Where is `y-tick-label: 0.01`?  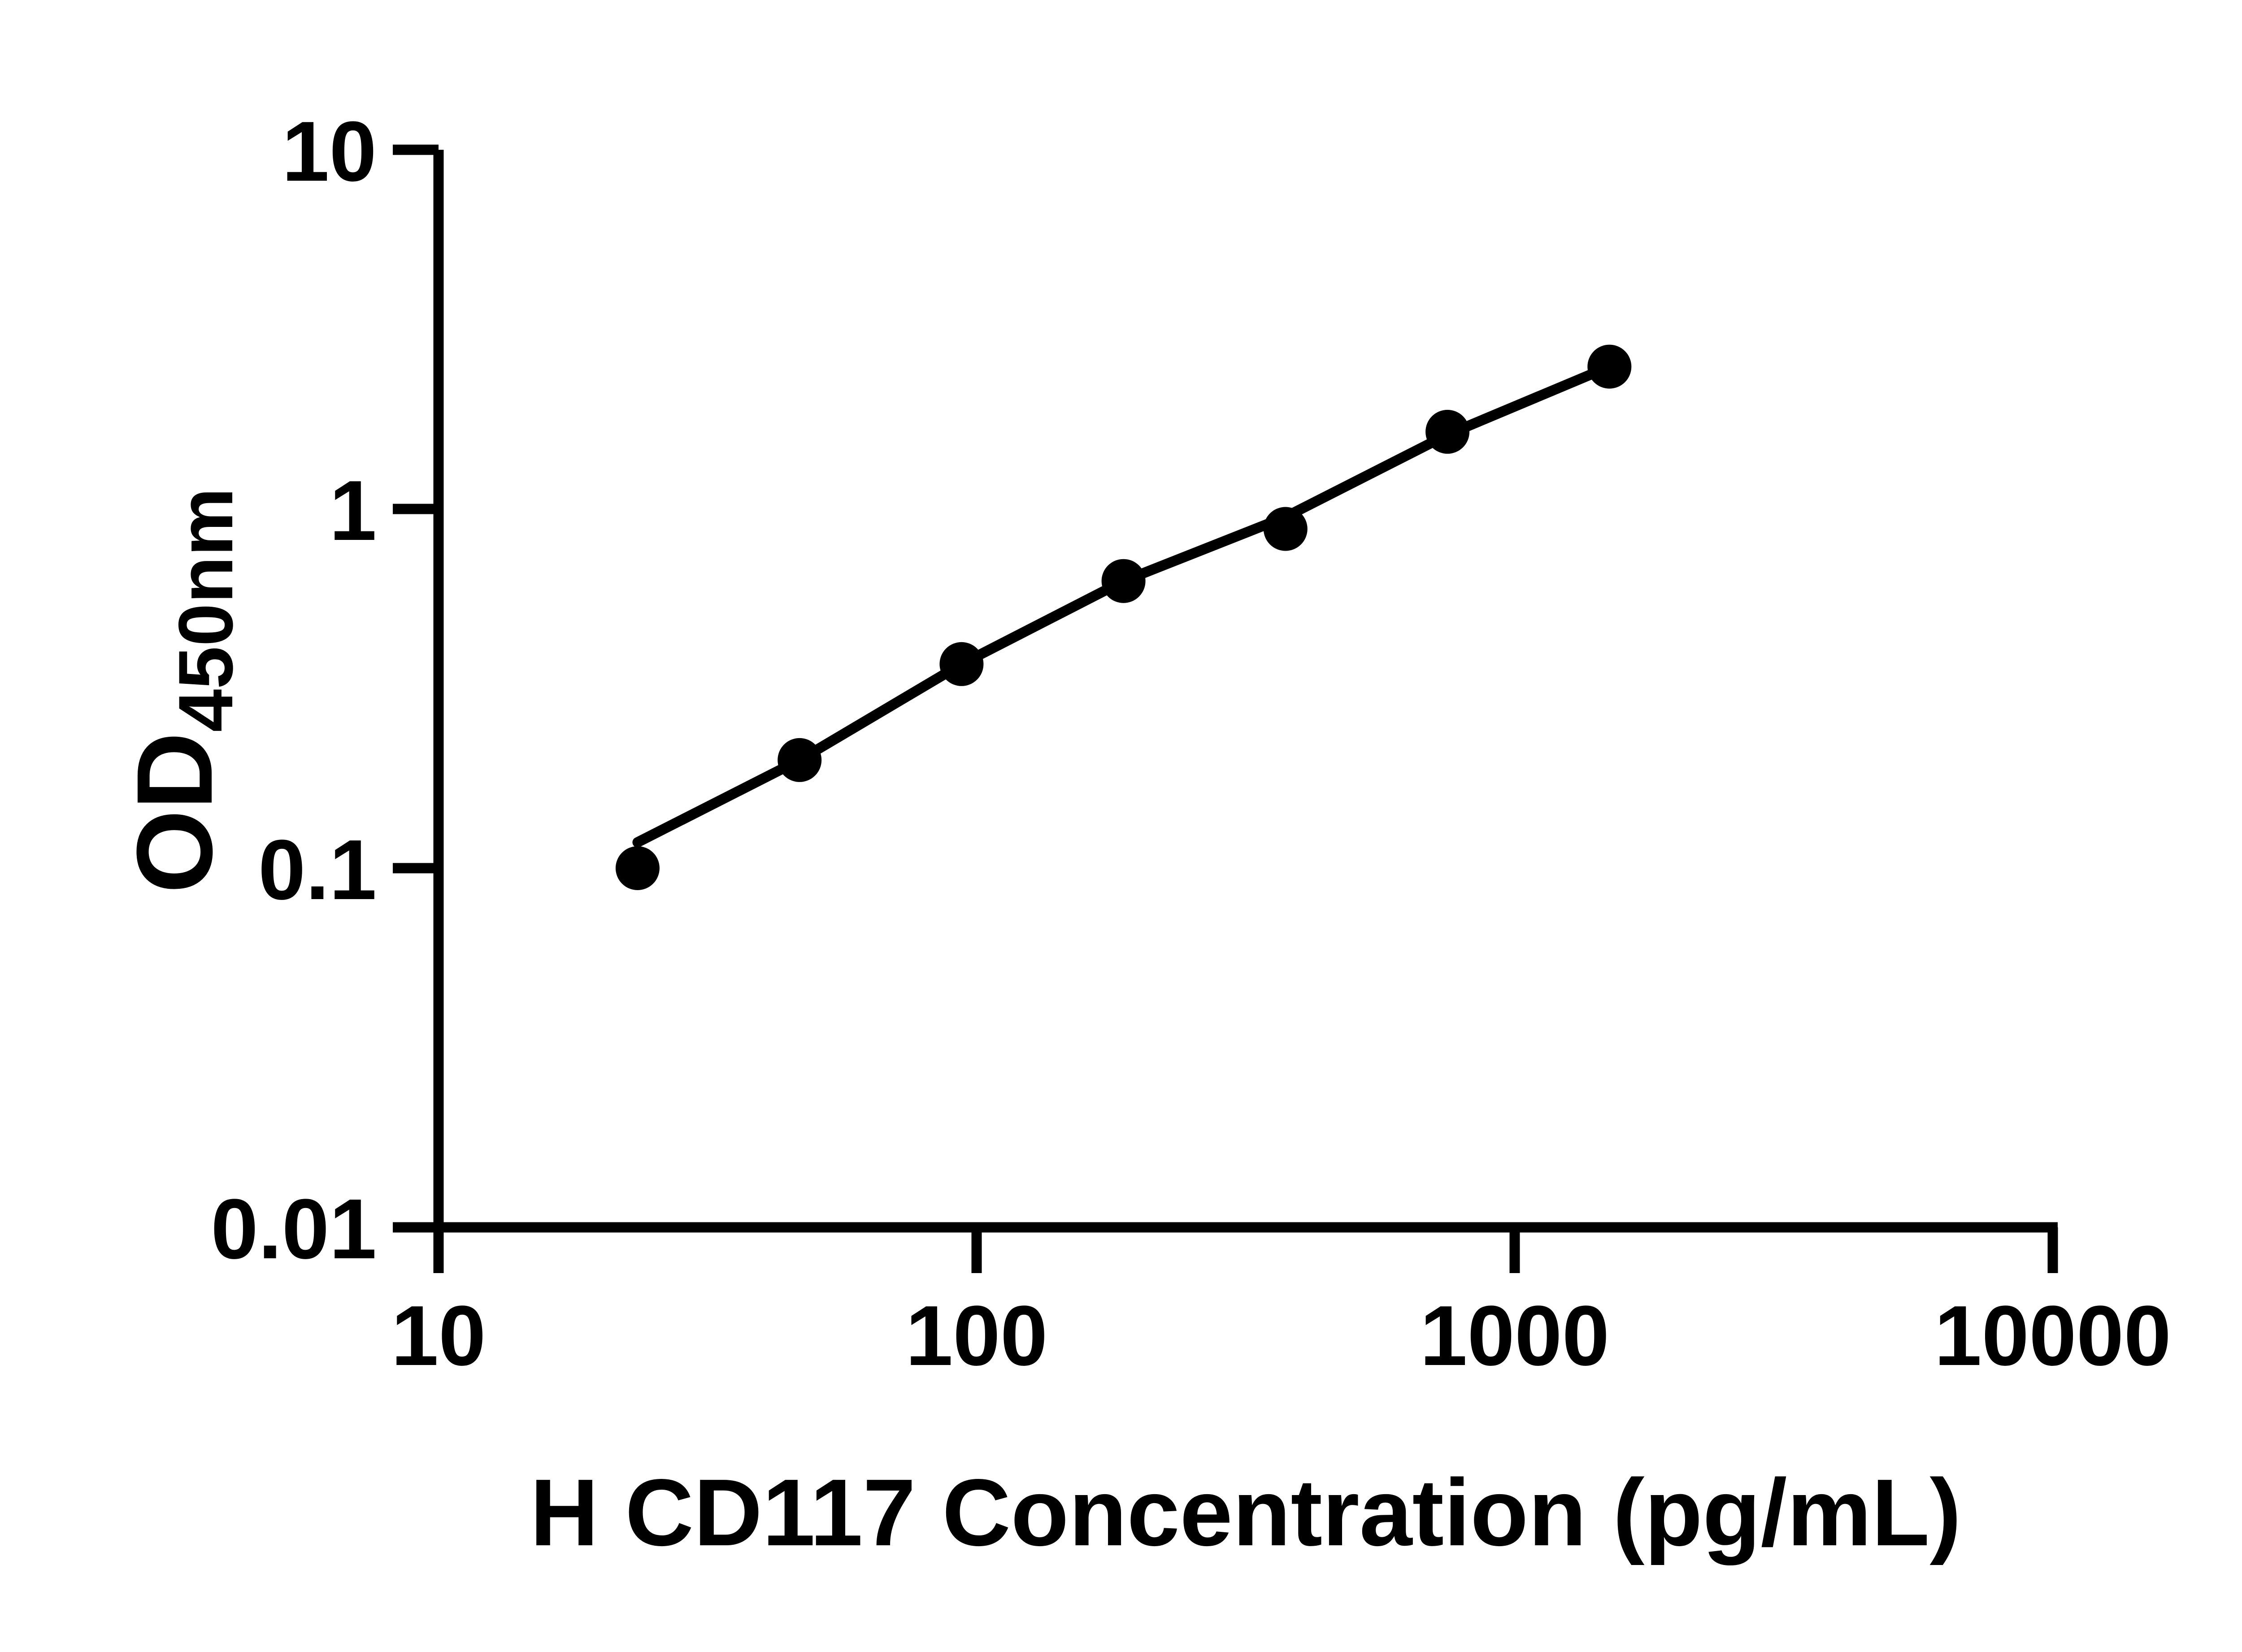 y-tick-label: 0.01 is located at coordinates (294, 1229).